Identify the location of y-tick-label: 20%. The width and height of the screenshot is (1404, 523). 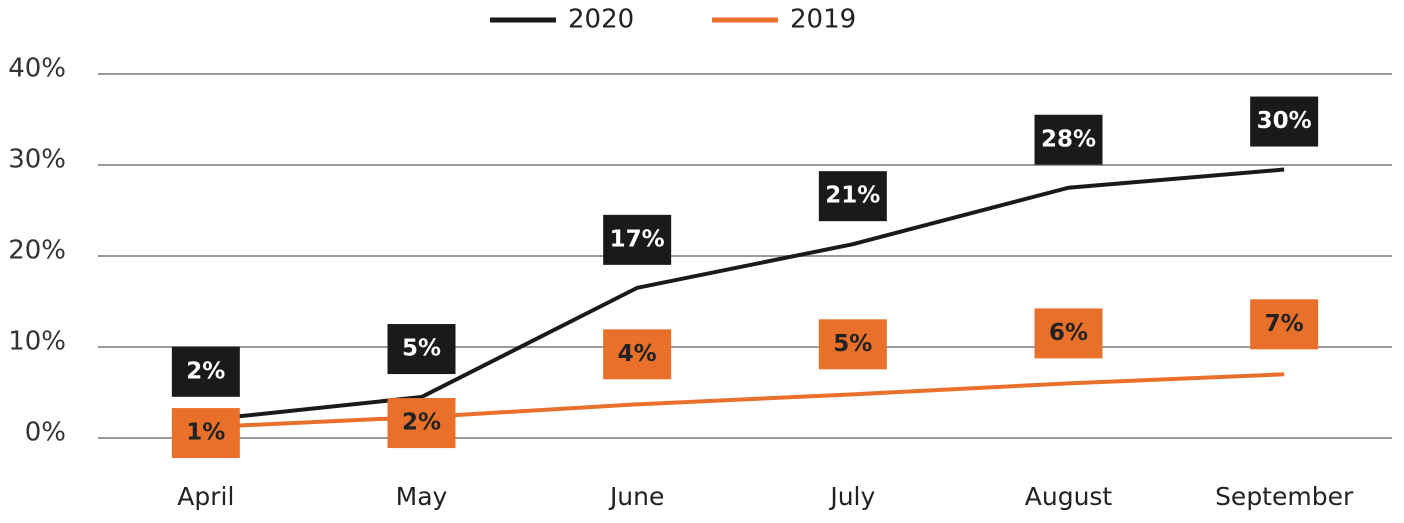
(37, 251).